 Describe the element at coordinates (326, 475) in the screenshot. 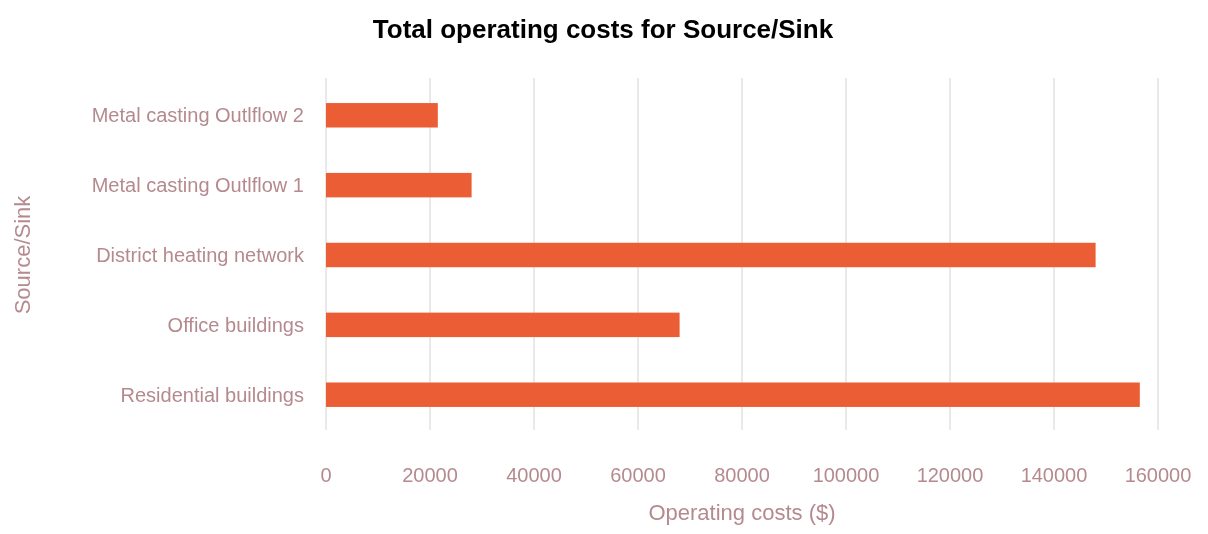

I see `x-tick-label: 0` at that location.